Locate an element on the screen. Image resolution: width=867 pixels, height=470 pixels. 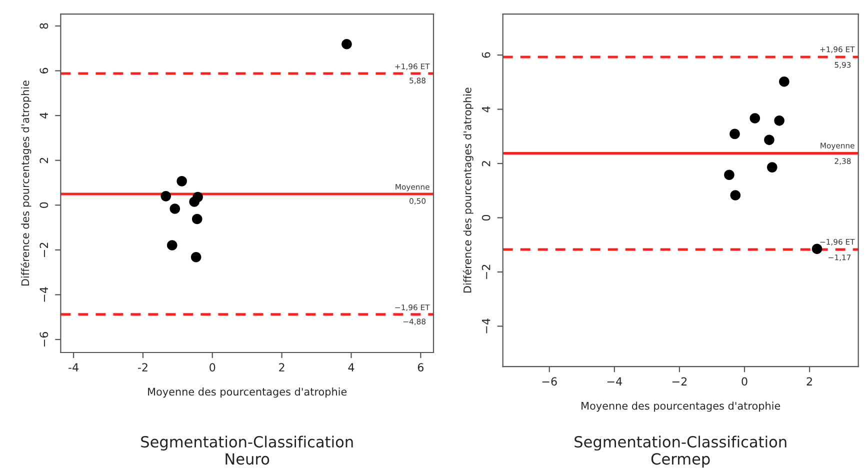
x-tick-label: -2 is located at coordinates (143, 367).